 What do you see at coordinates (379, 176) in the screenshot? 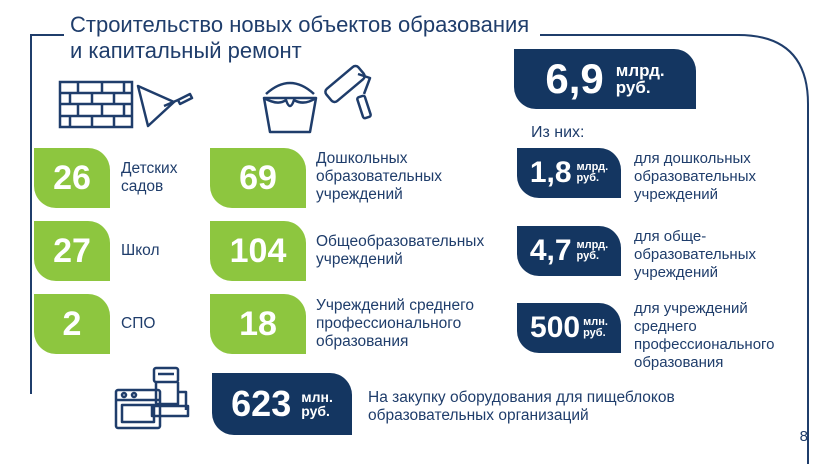
I see `preschool-label: Дошкольных образовательных учреждений` at bounding box center [379, 176].